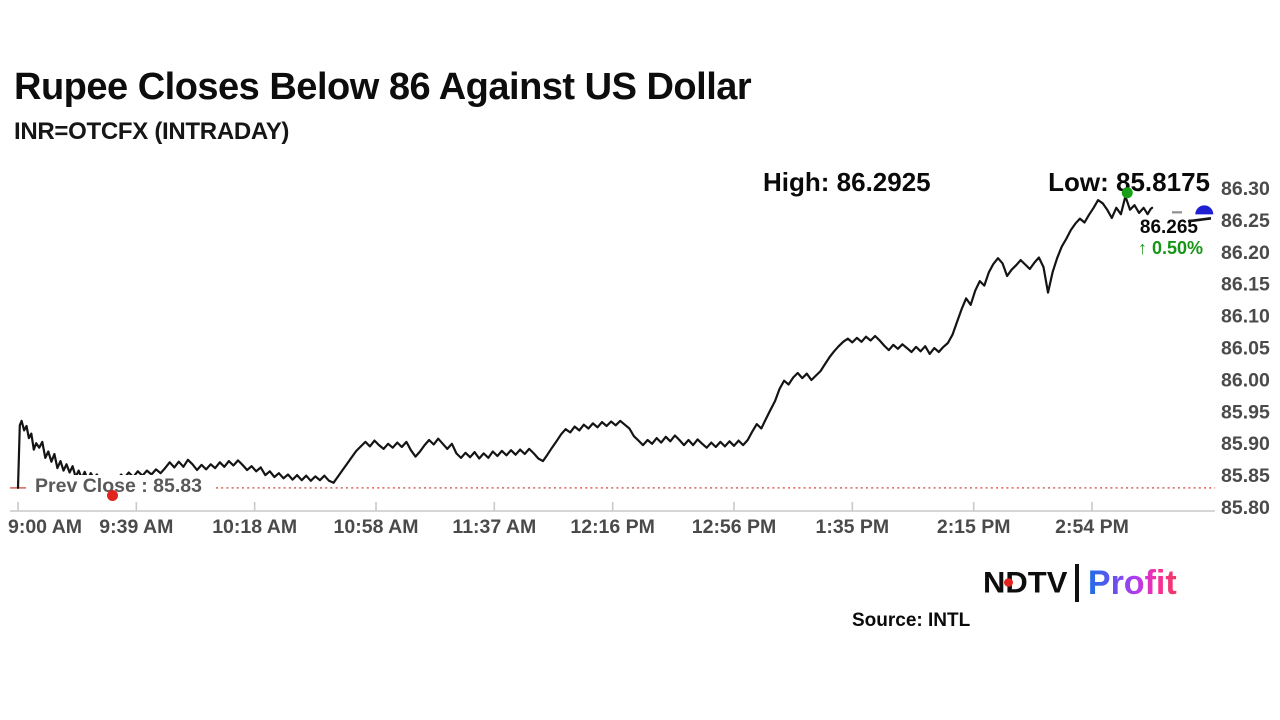 The image size is (1280, 720). Describe the element at coordinates (494, 527) in the screenshot. I see `x-tick-label: 11:37 AM` at that location.